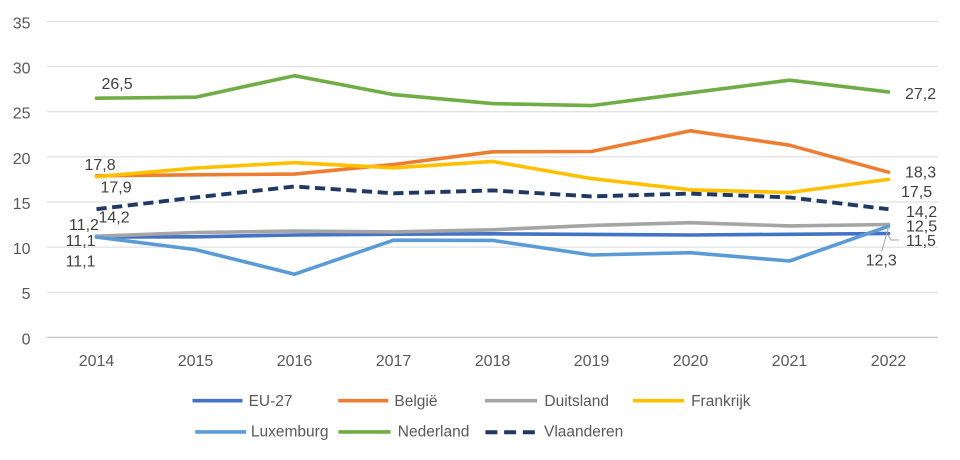 The height and width of the screenshot is (460, 960). What do you see at coordinates (394, 361) in the screenshot?
I see `svg-text: 2017` at bounding box center [394, 361].